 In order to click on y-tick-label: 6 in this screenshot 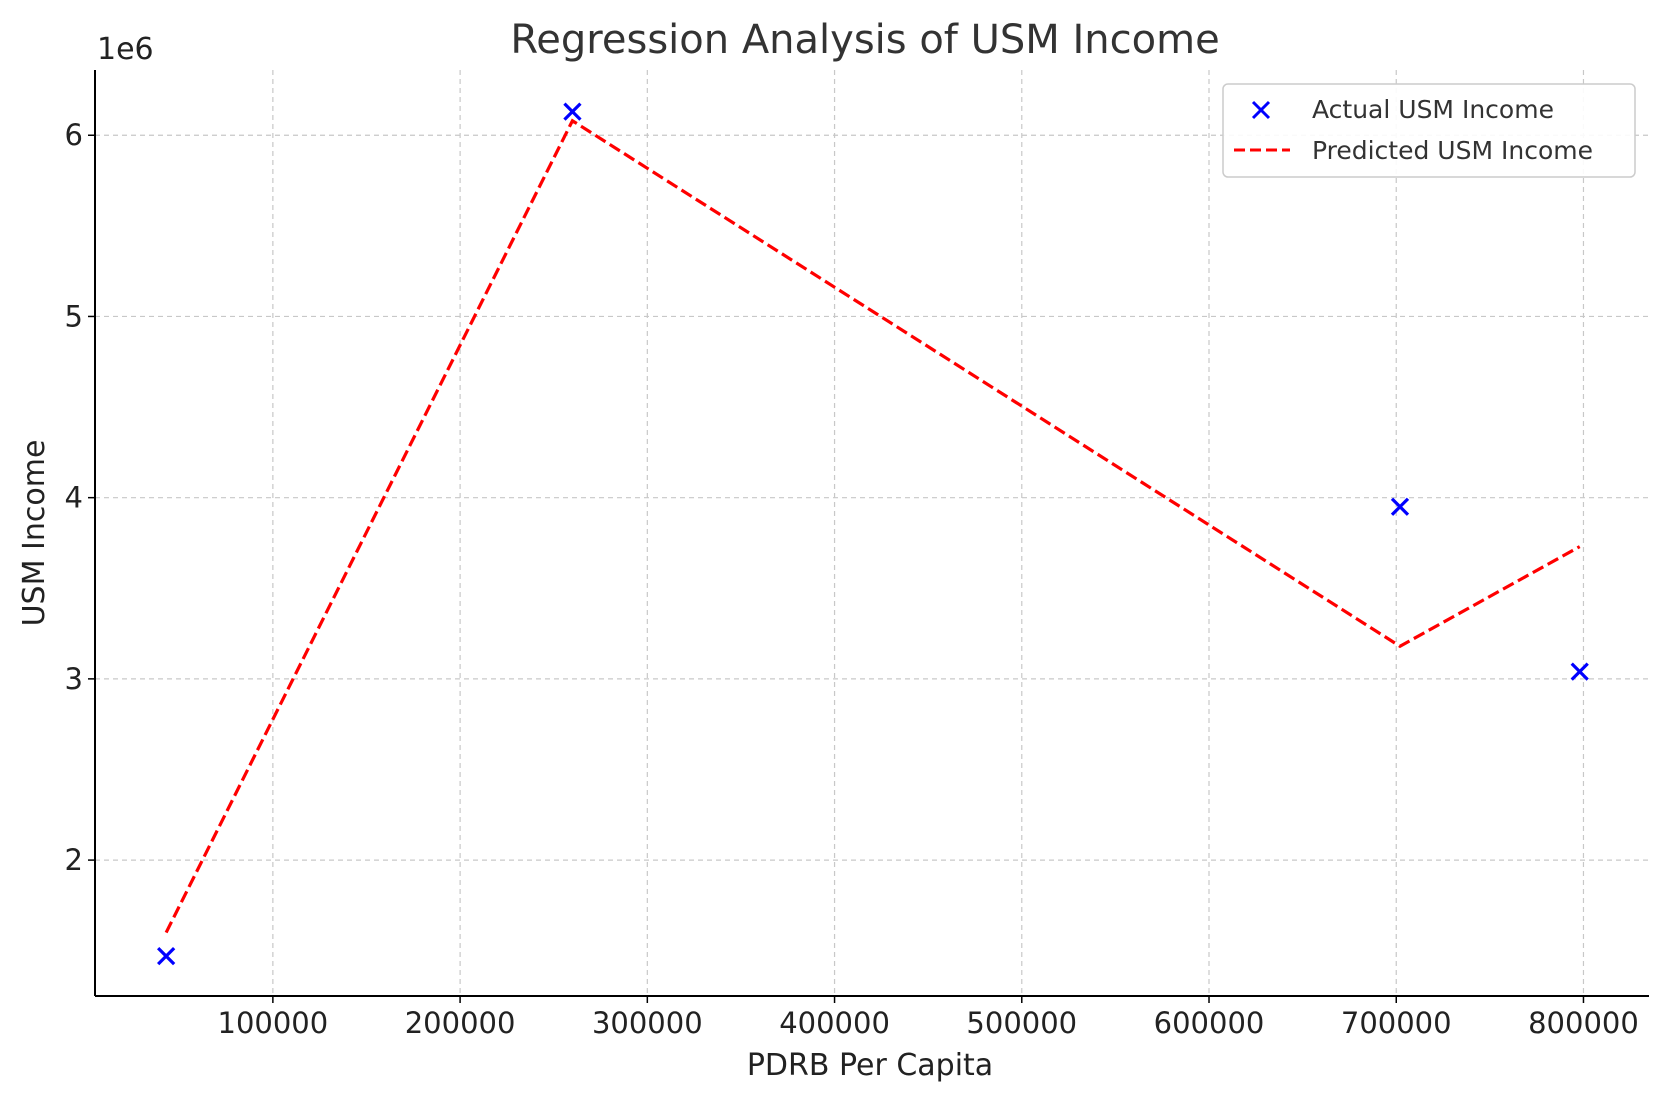, I will do `click(74, 135)`.